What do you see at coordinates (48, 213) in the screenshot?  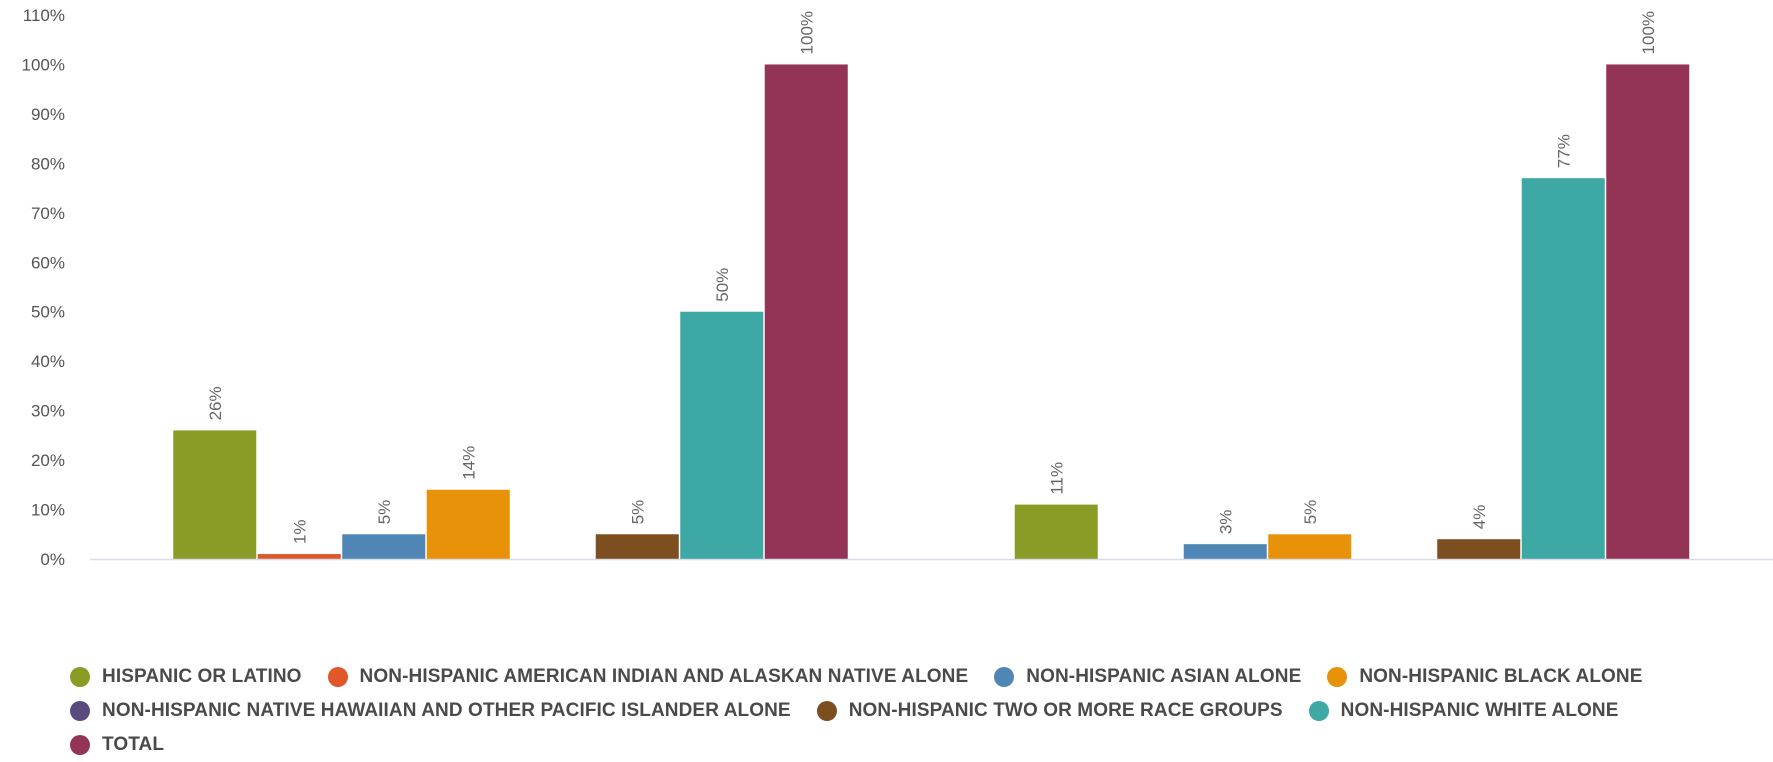 I see `y-tick-label: 70%` at bounding box center [48, 213].